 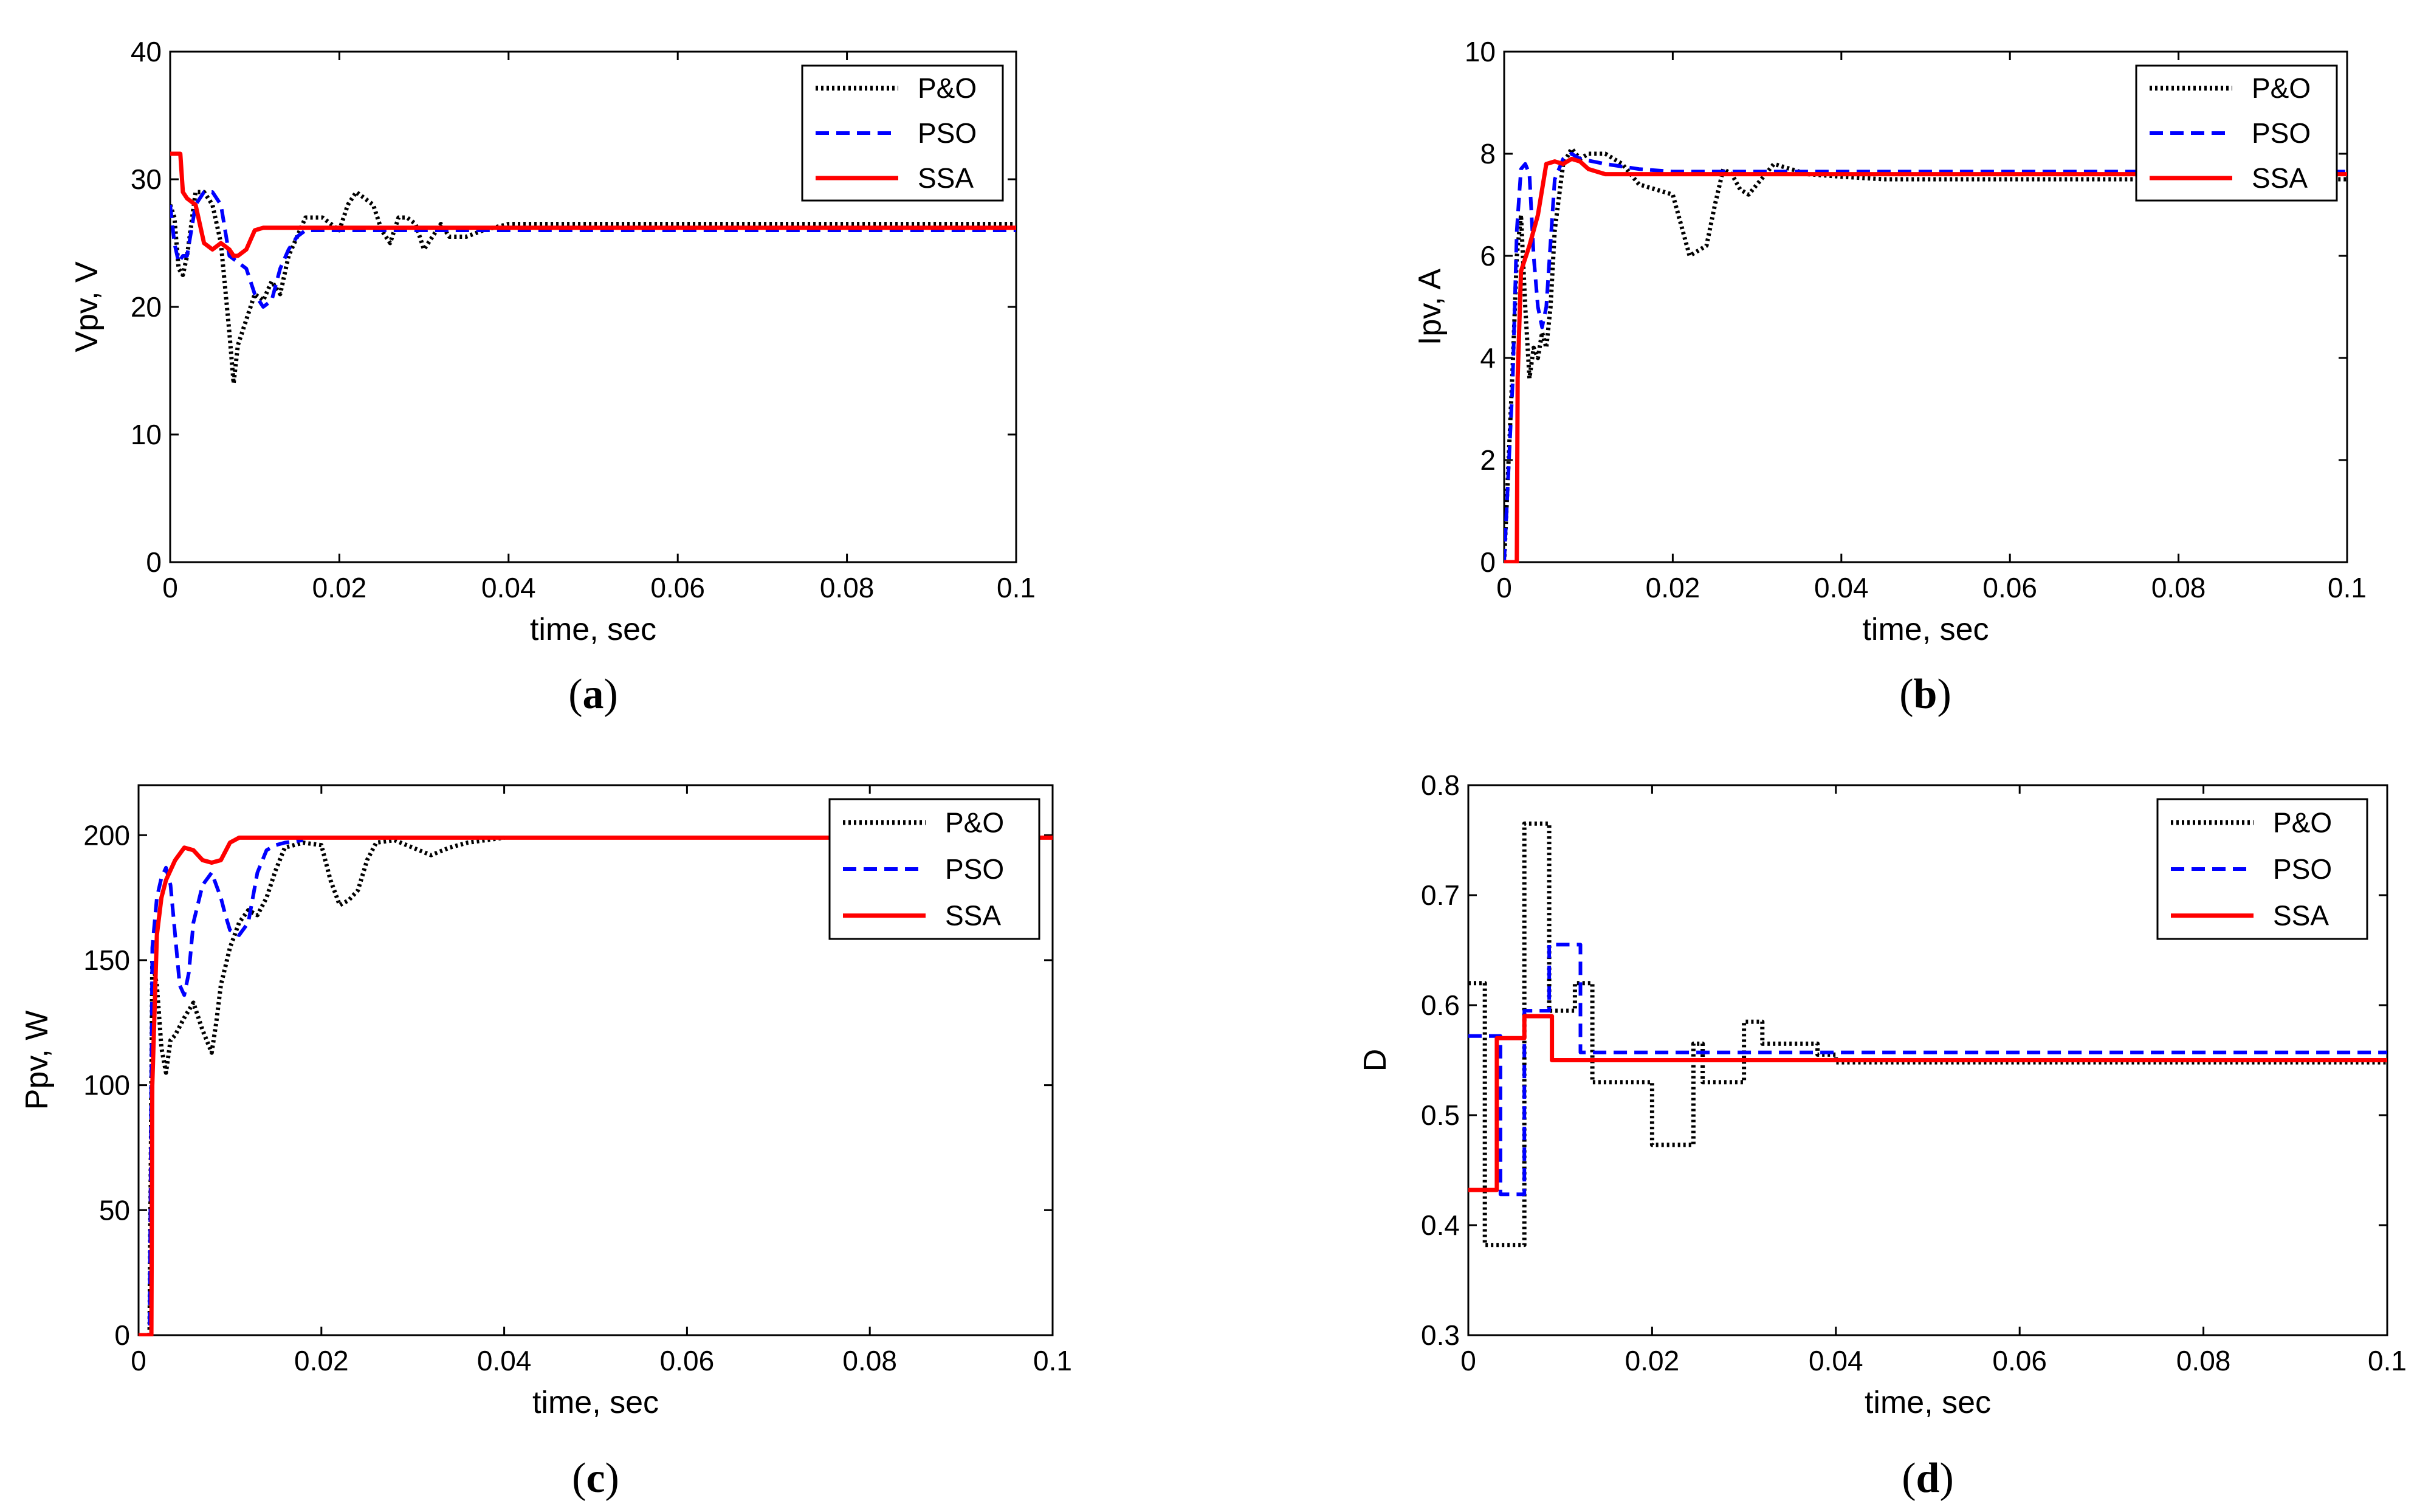 What do you see at coordinates (87, 306) in the screenshot?
I see `y-axis-label: Vpv, V` at bounding box center [87, 306].